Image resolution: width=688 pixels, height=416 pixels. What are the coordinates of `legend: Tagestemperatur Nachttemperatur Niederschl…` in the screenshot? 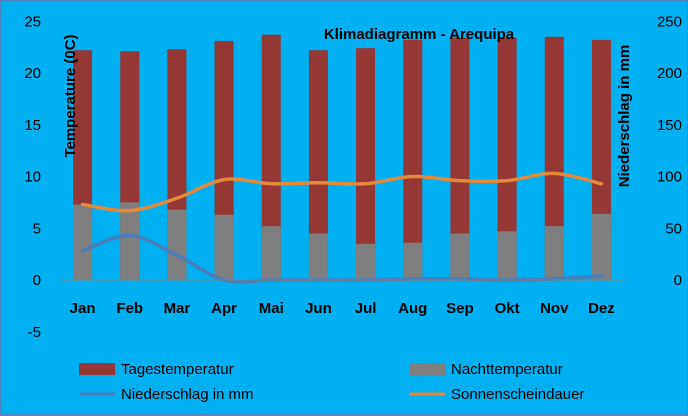 It's located at (331, 382).